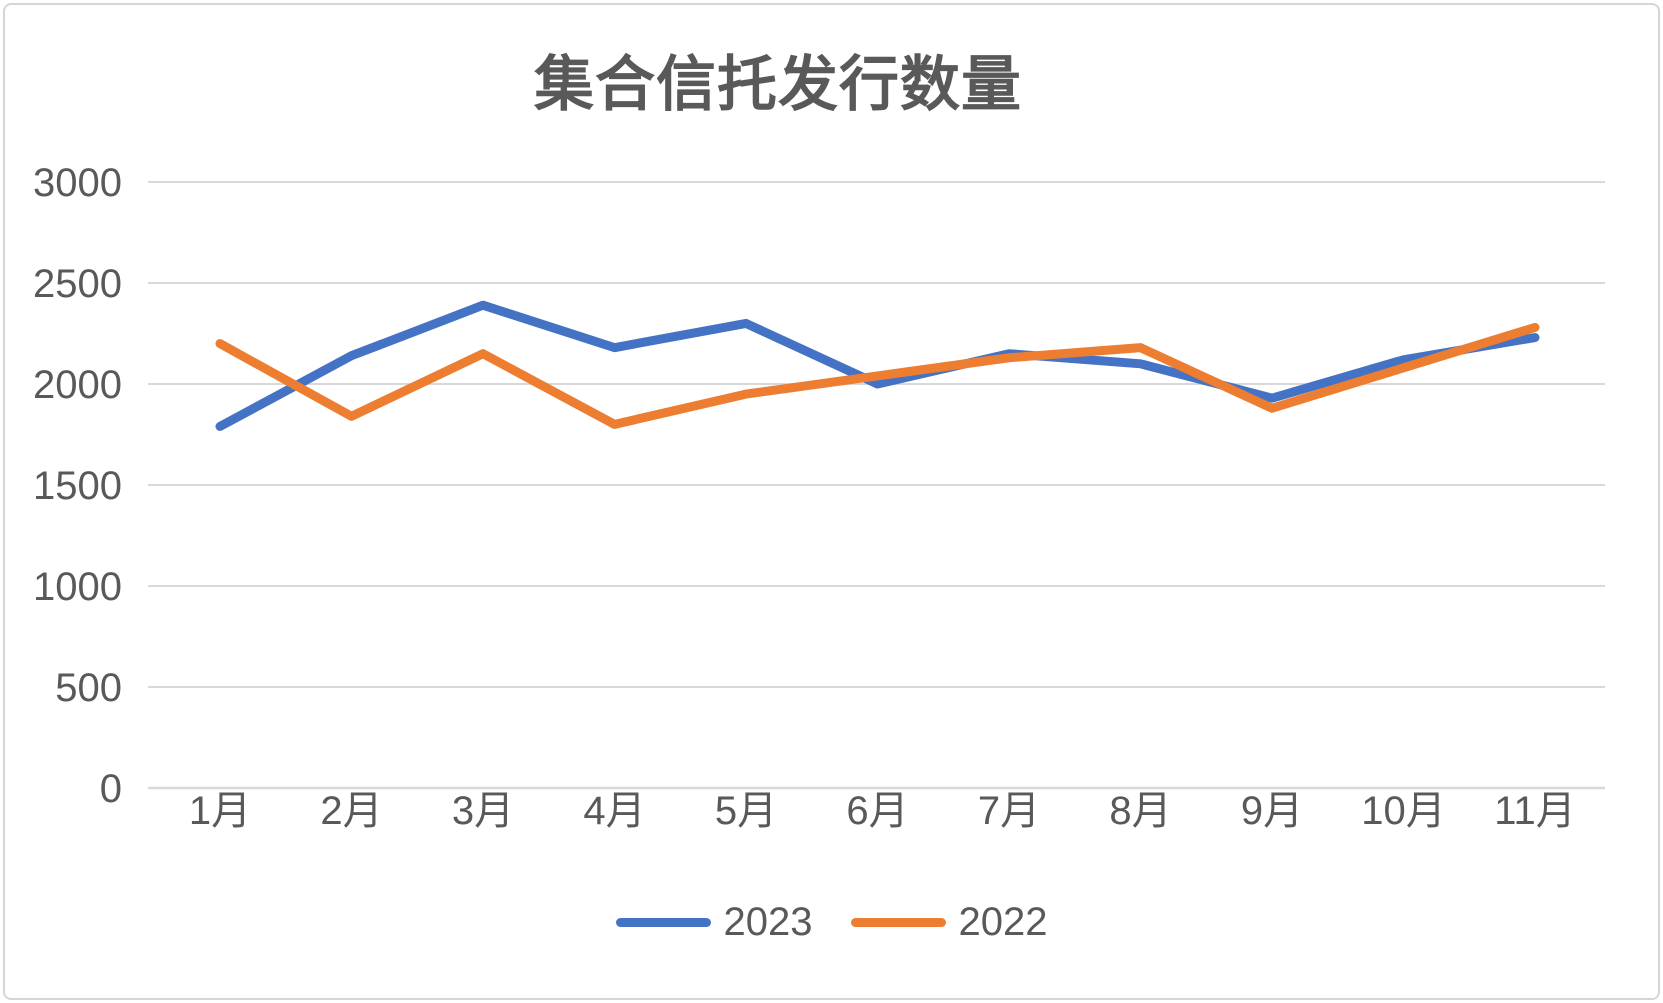 This screenshot has width=1663, height=1003. What do you see at coordinates (1272, 811) in the screenshot?
I see `x-tick-label-9: 9月` at bounding box center [1272, 811].